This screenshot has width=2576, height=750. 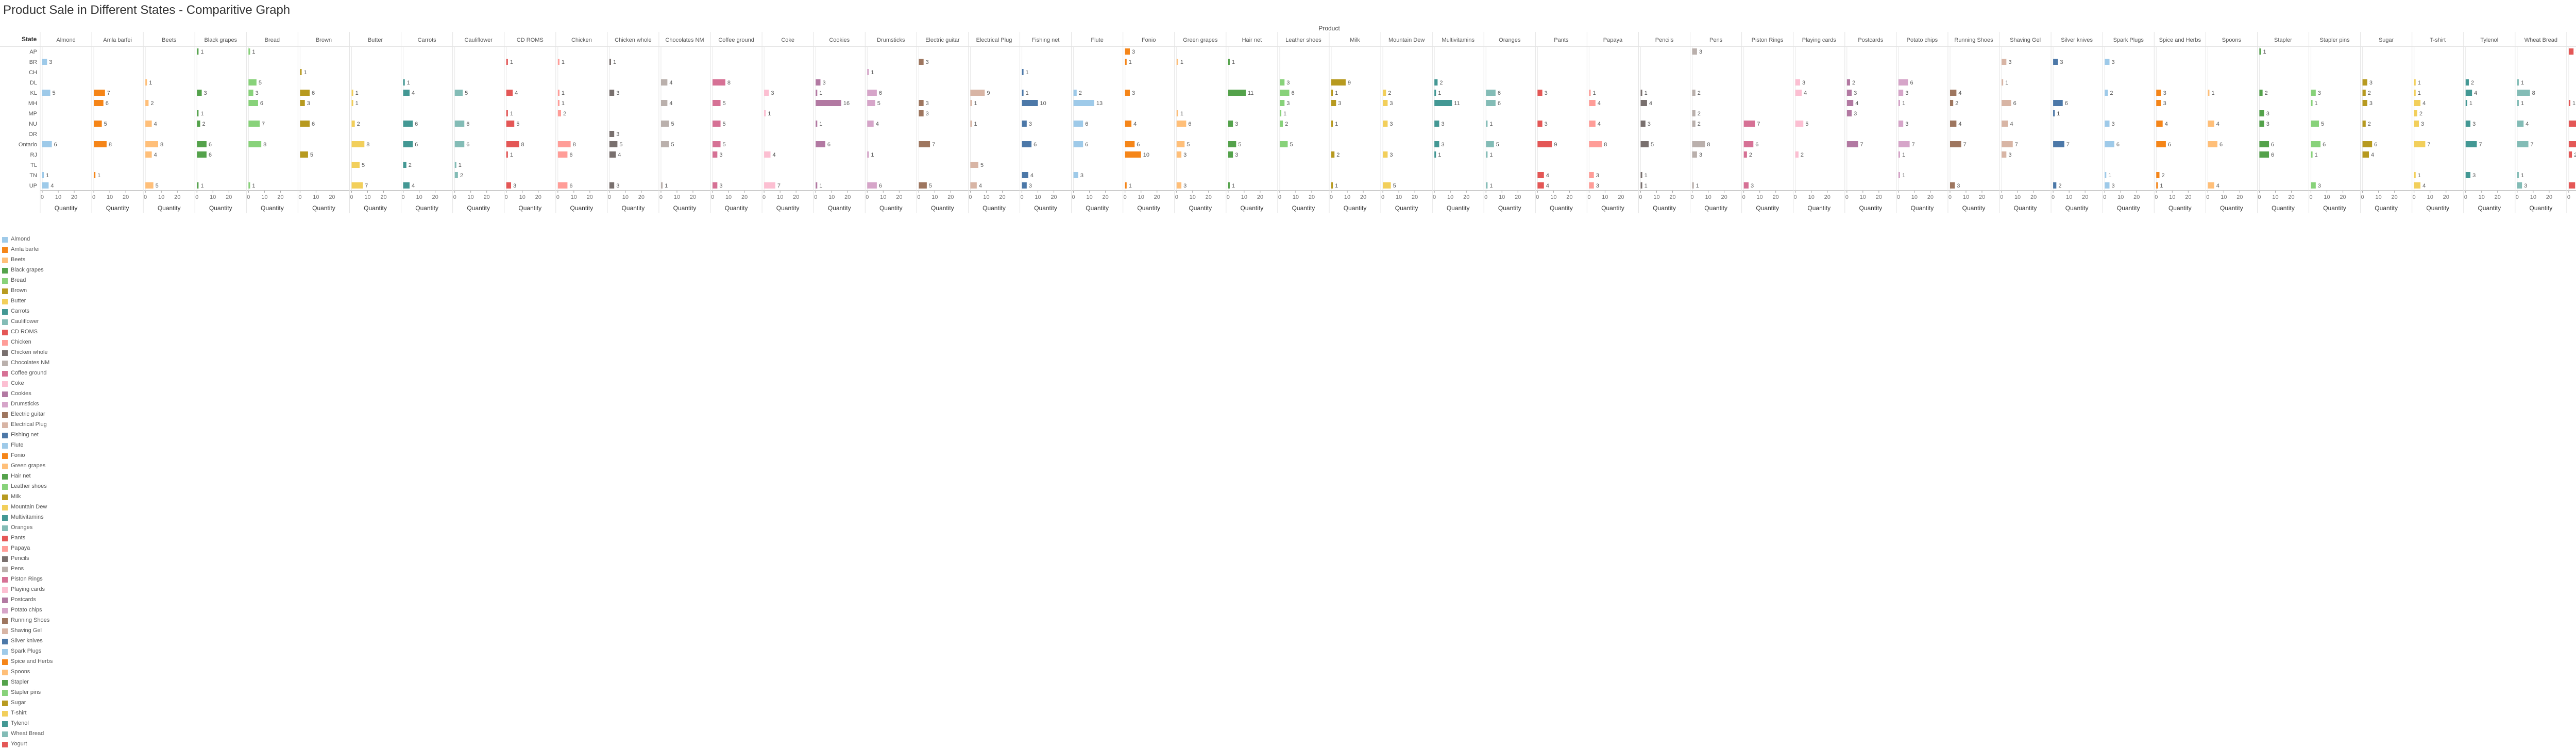 I want to click on bar-tylenol-tn, so click(x=2468, y=175).